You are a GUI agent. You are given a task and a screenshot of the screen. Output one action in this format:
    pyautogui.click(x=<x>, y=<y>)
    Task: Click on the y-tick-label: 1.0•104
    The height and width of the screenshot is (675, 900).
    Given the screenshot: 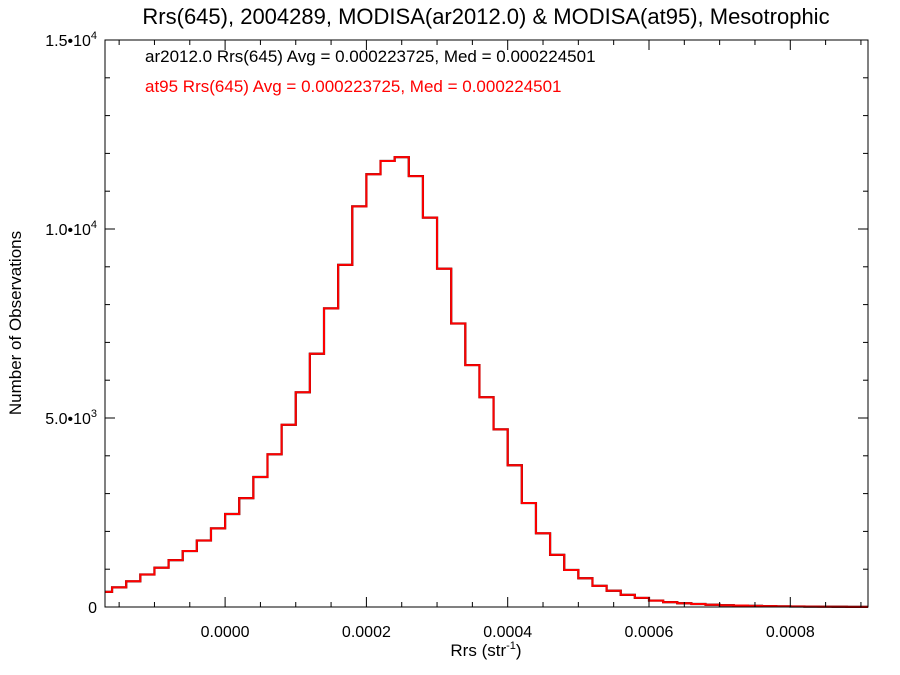 What is the action you would take?
    pyautogui.click(x=71, y=229)
    